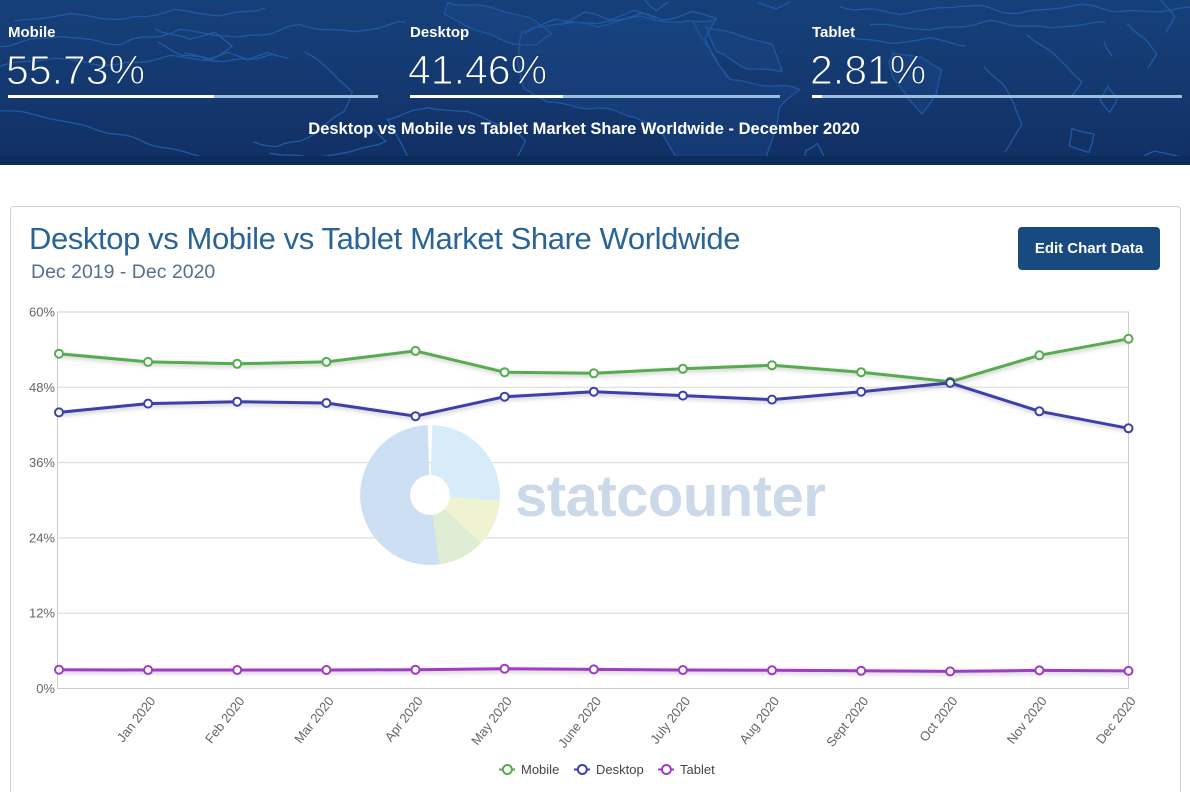 The height and width of the screenshot is (792, 1190). What do you see at coordinates (579, 722) in the screenshot?
I see `svg-text: June 2020` at bounding box center [579, 722].